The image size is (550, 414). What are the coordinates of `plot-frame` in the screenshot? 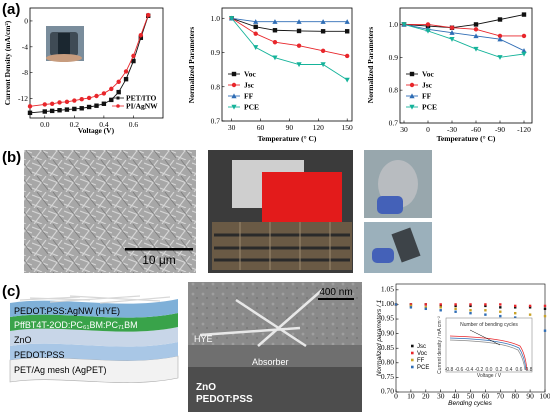 It's located at (466, 65).